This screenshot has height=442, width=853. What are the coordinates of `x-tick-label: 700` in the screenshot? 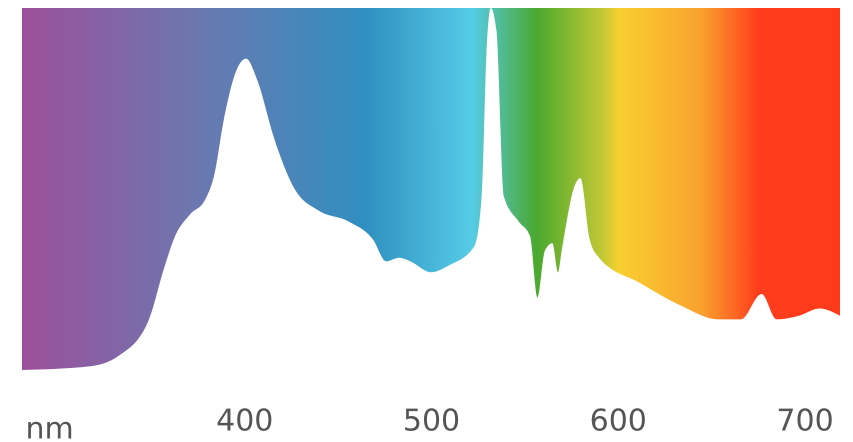 It's located at (805, 421).